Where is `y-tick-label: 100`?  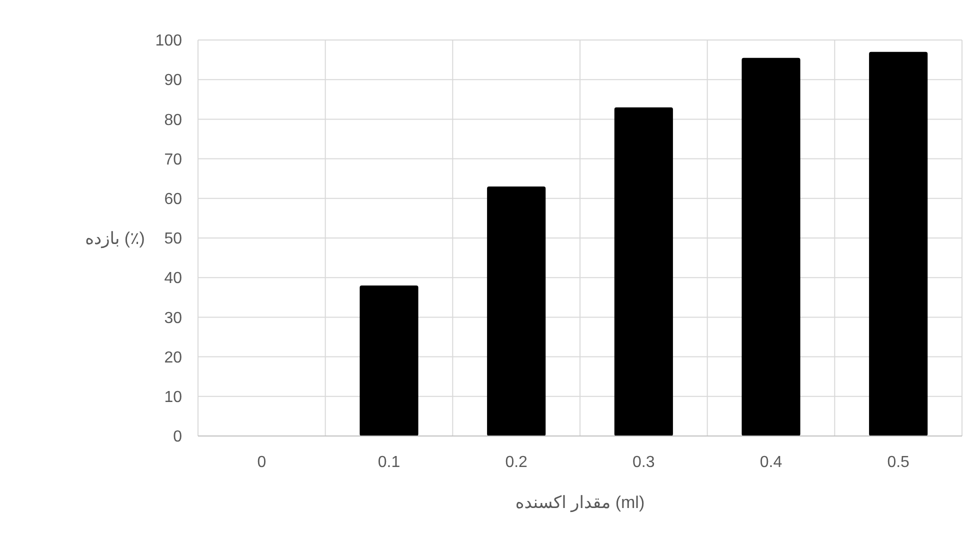
y-tick-label: 100 is located at coordinates (168, 41).